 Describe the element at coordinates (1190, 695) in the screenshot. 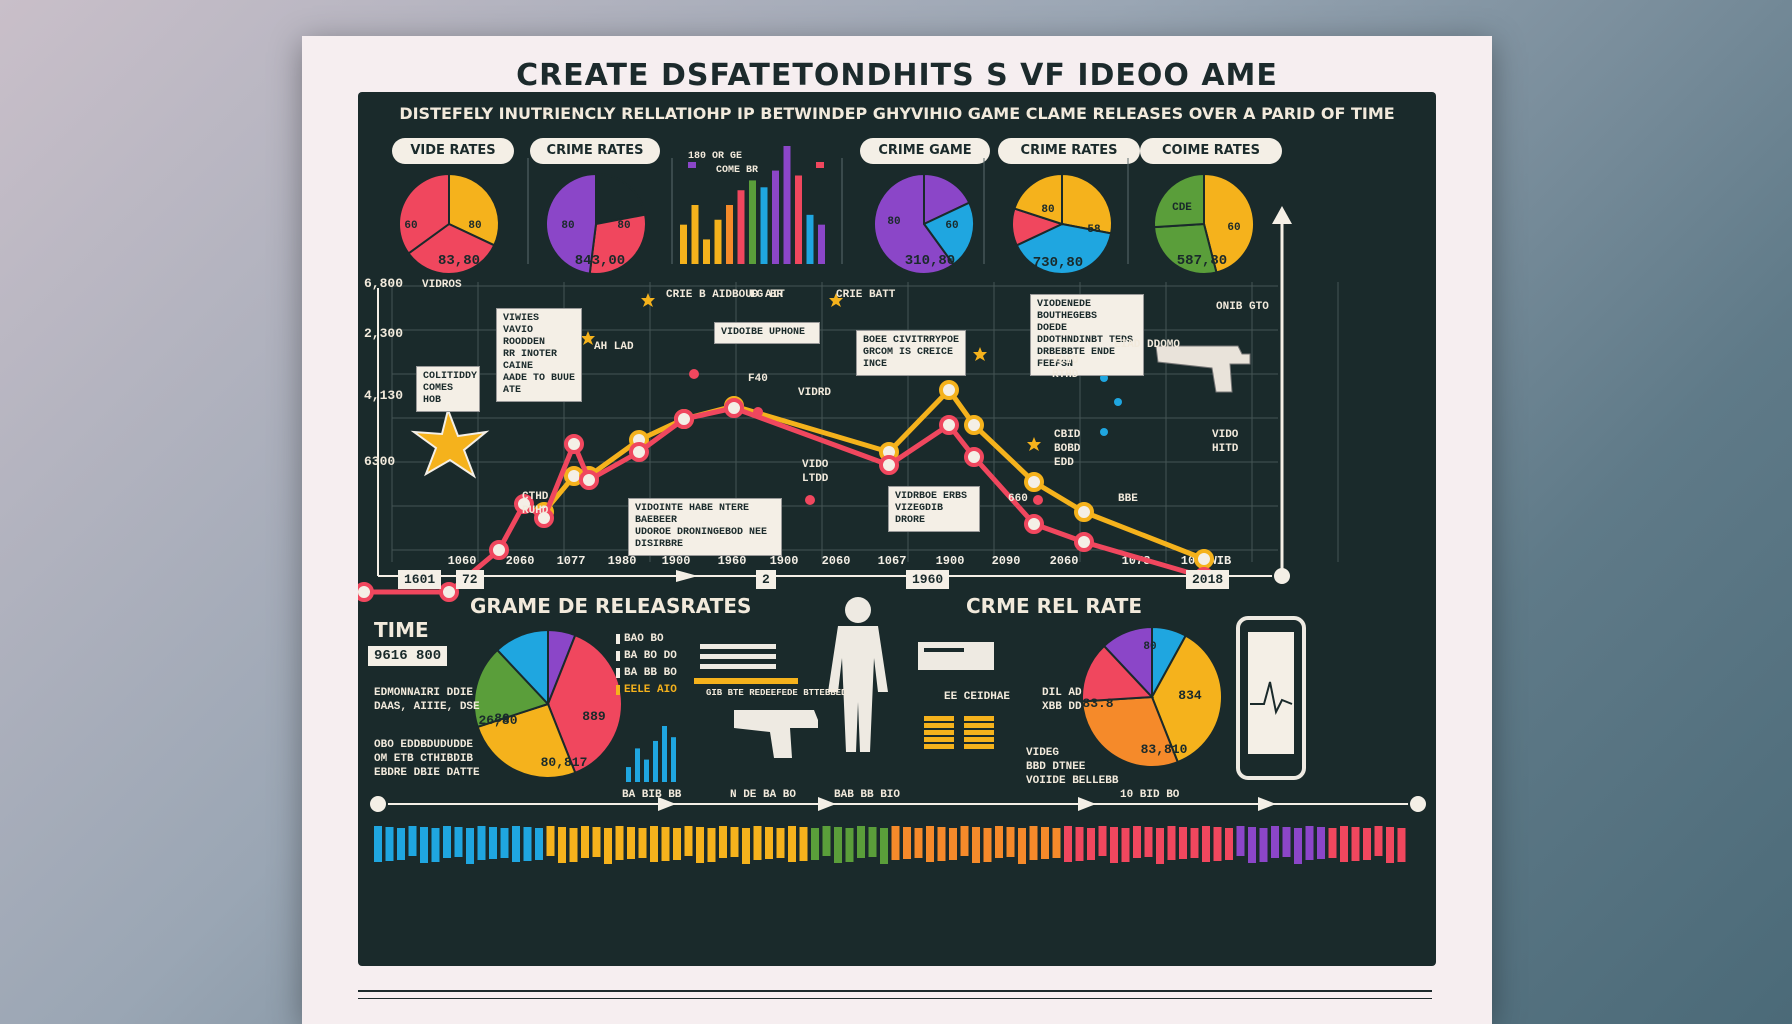

I see `pie-crime-rel-rate-label: 834` at that location.